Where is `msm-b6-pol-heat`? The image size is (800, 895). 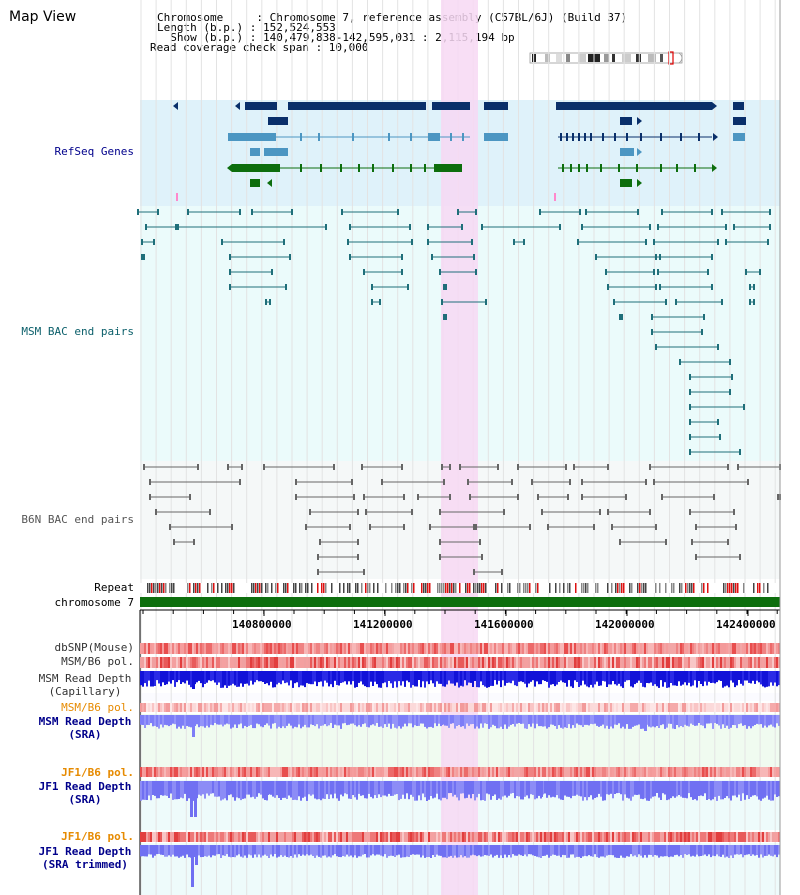
msm-b6-pol-heat is located at coordinates (460, 662).